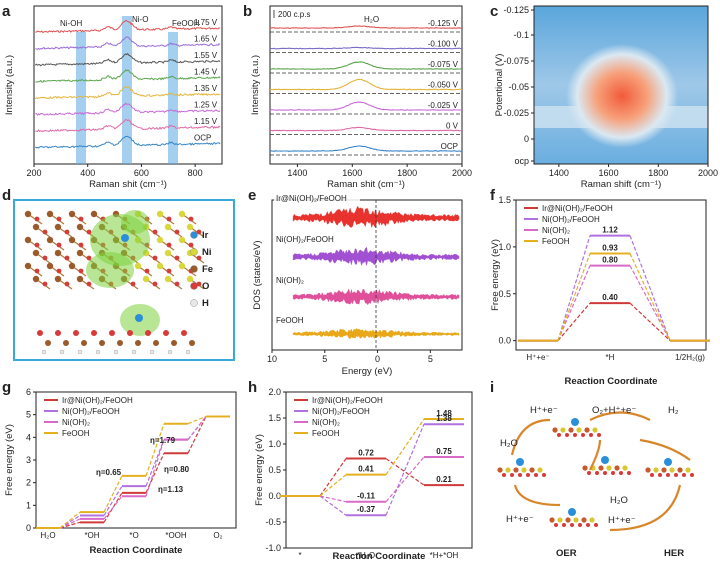 This screenshot has height=561, width=720. What do you see at coordinates (136, 550) in the screenshot?
I see `chart-g-xlabel: Reaction Coordinate` at bounding box center [136, 550].